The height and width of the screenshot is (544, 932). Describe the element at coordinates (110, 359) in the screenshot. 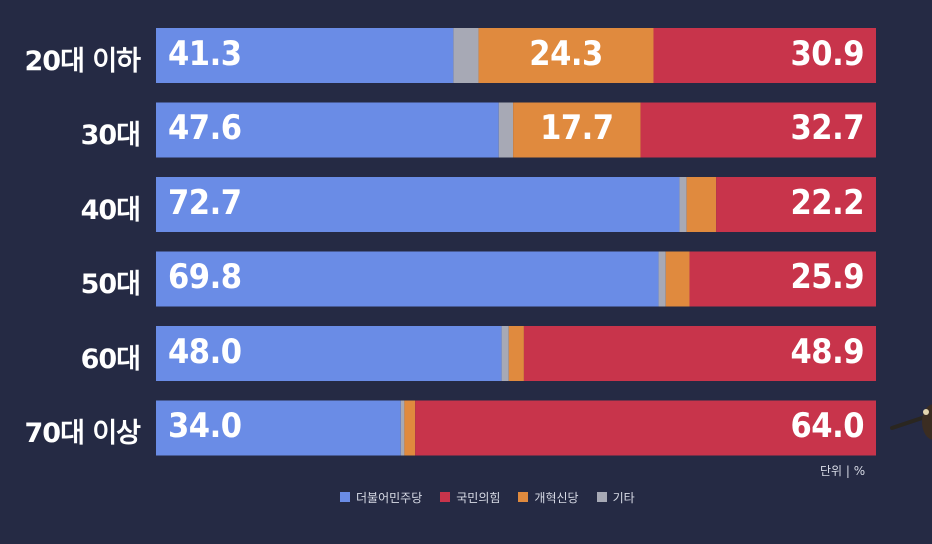

I see `category-label: 60대` at that location.